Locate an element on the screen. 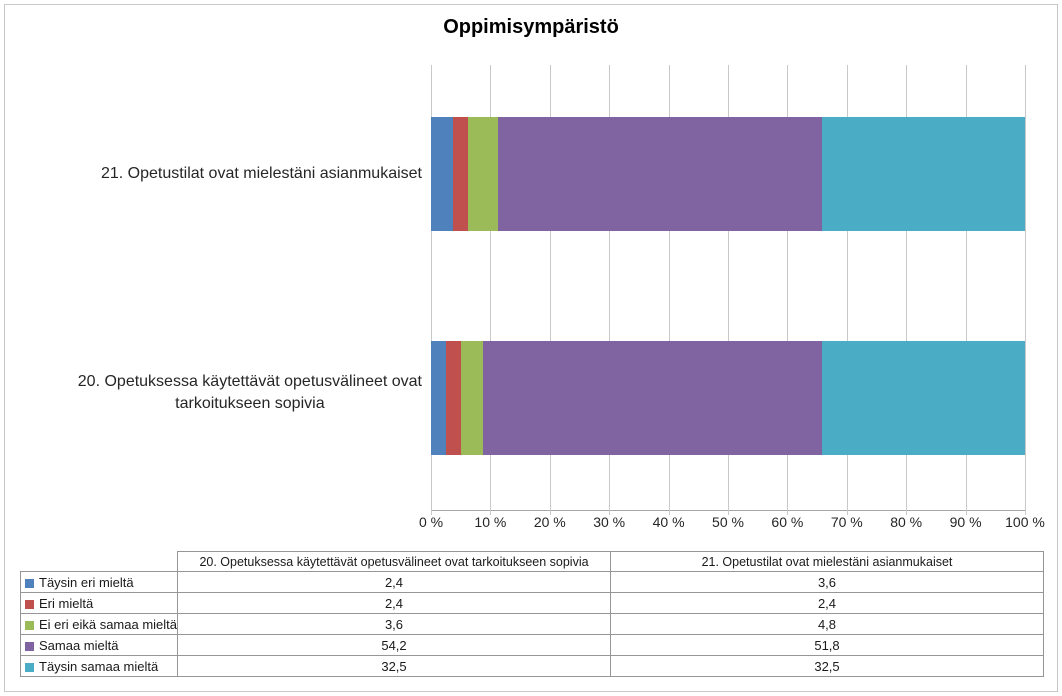 The width and height of the screenshot is (1062, 696). table-row: Täysin eri mieltä 2,4 3,6 is located at coordinates (532, 582).